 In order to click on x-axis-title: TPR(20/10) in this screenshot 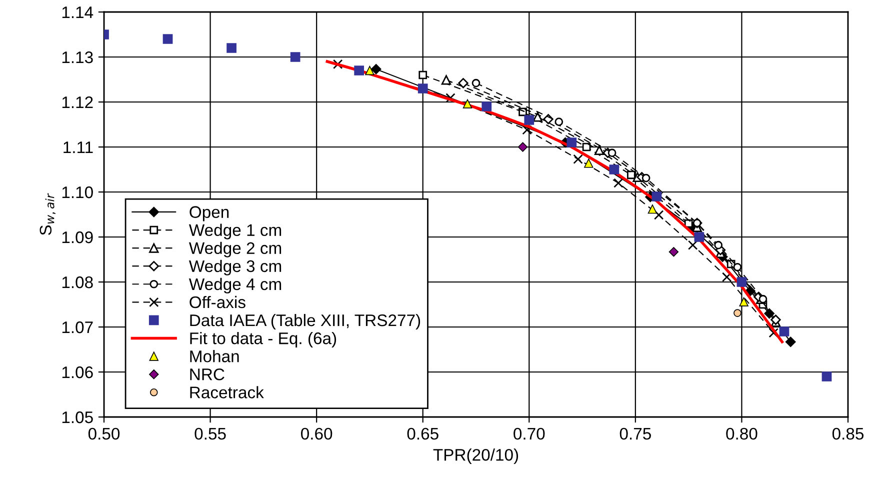, I will do `click(475, 456)`.